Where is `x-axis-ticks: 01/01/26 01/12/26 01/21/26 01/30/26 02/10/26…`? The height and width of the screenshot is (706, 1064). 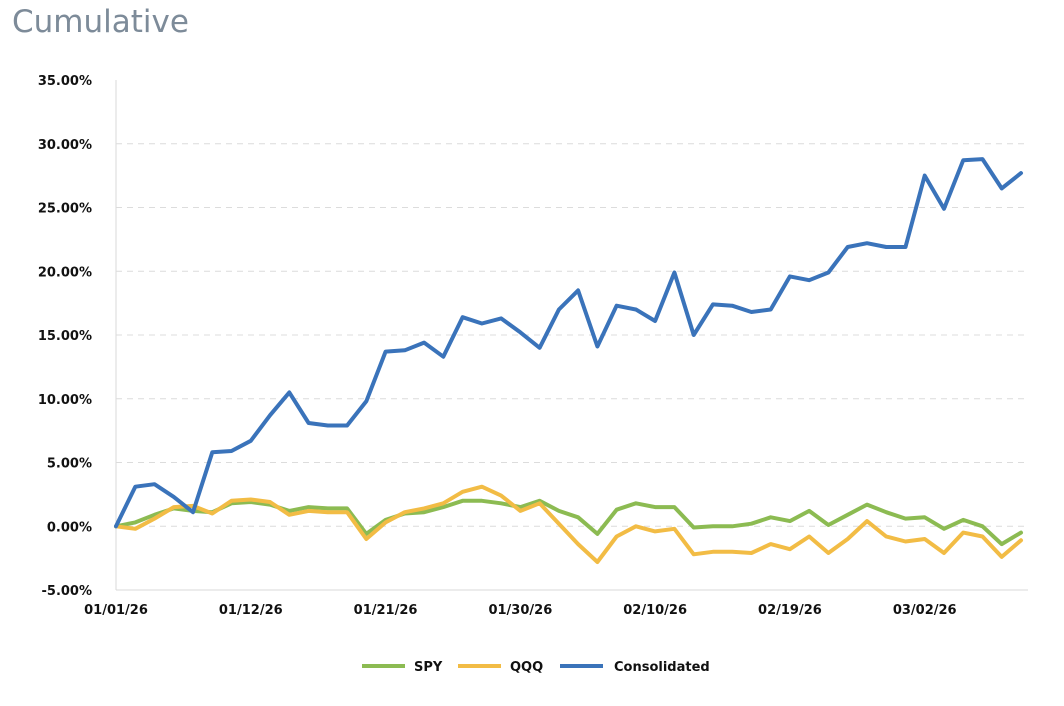
x-axis-ticks: 01/01/26 01/12/26 01/21/26 01/30/26 02/10/26… is located at coordinates (520, 610).